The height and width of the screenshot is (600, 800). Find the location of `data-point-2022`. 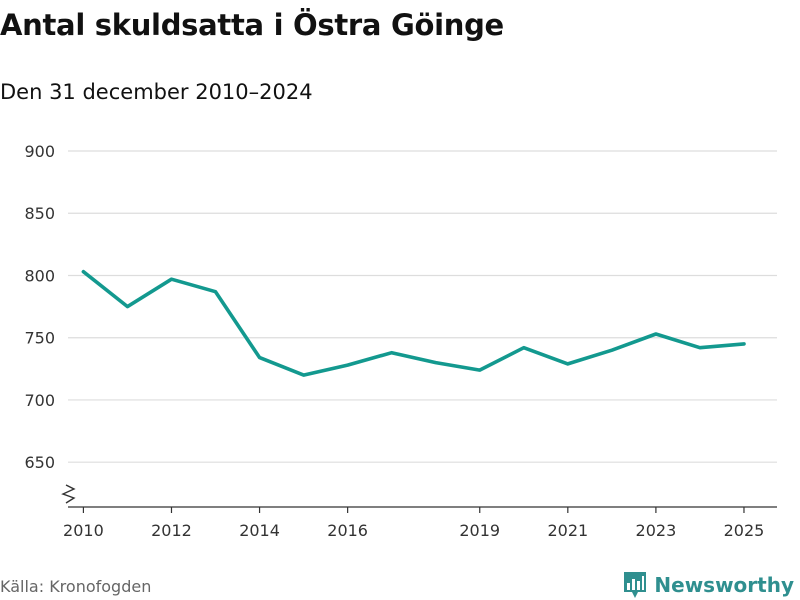

data-point-2022 is located at coordinates (612, 350).